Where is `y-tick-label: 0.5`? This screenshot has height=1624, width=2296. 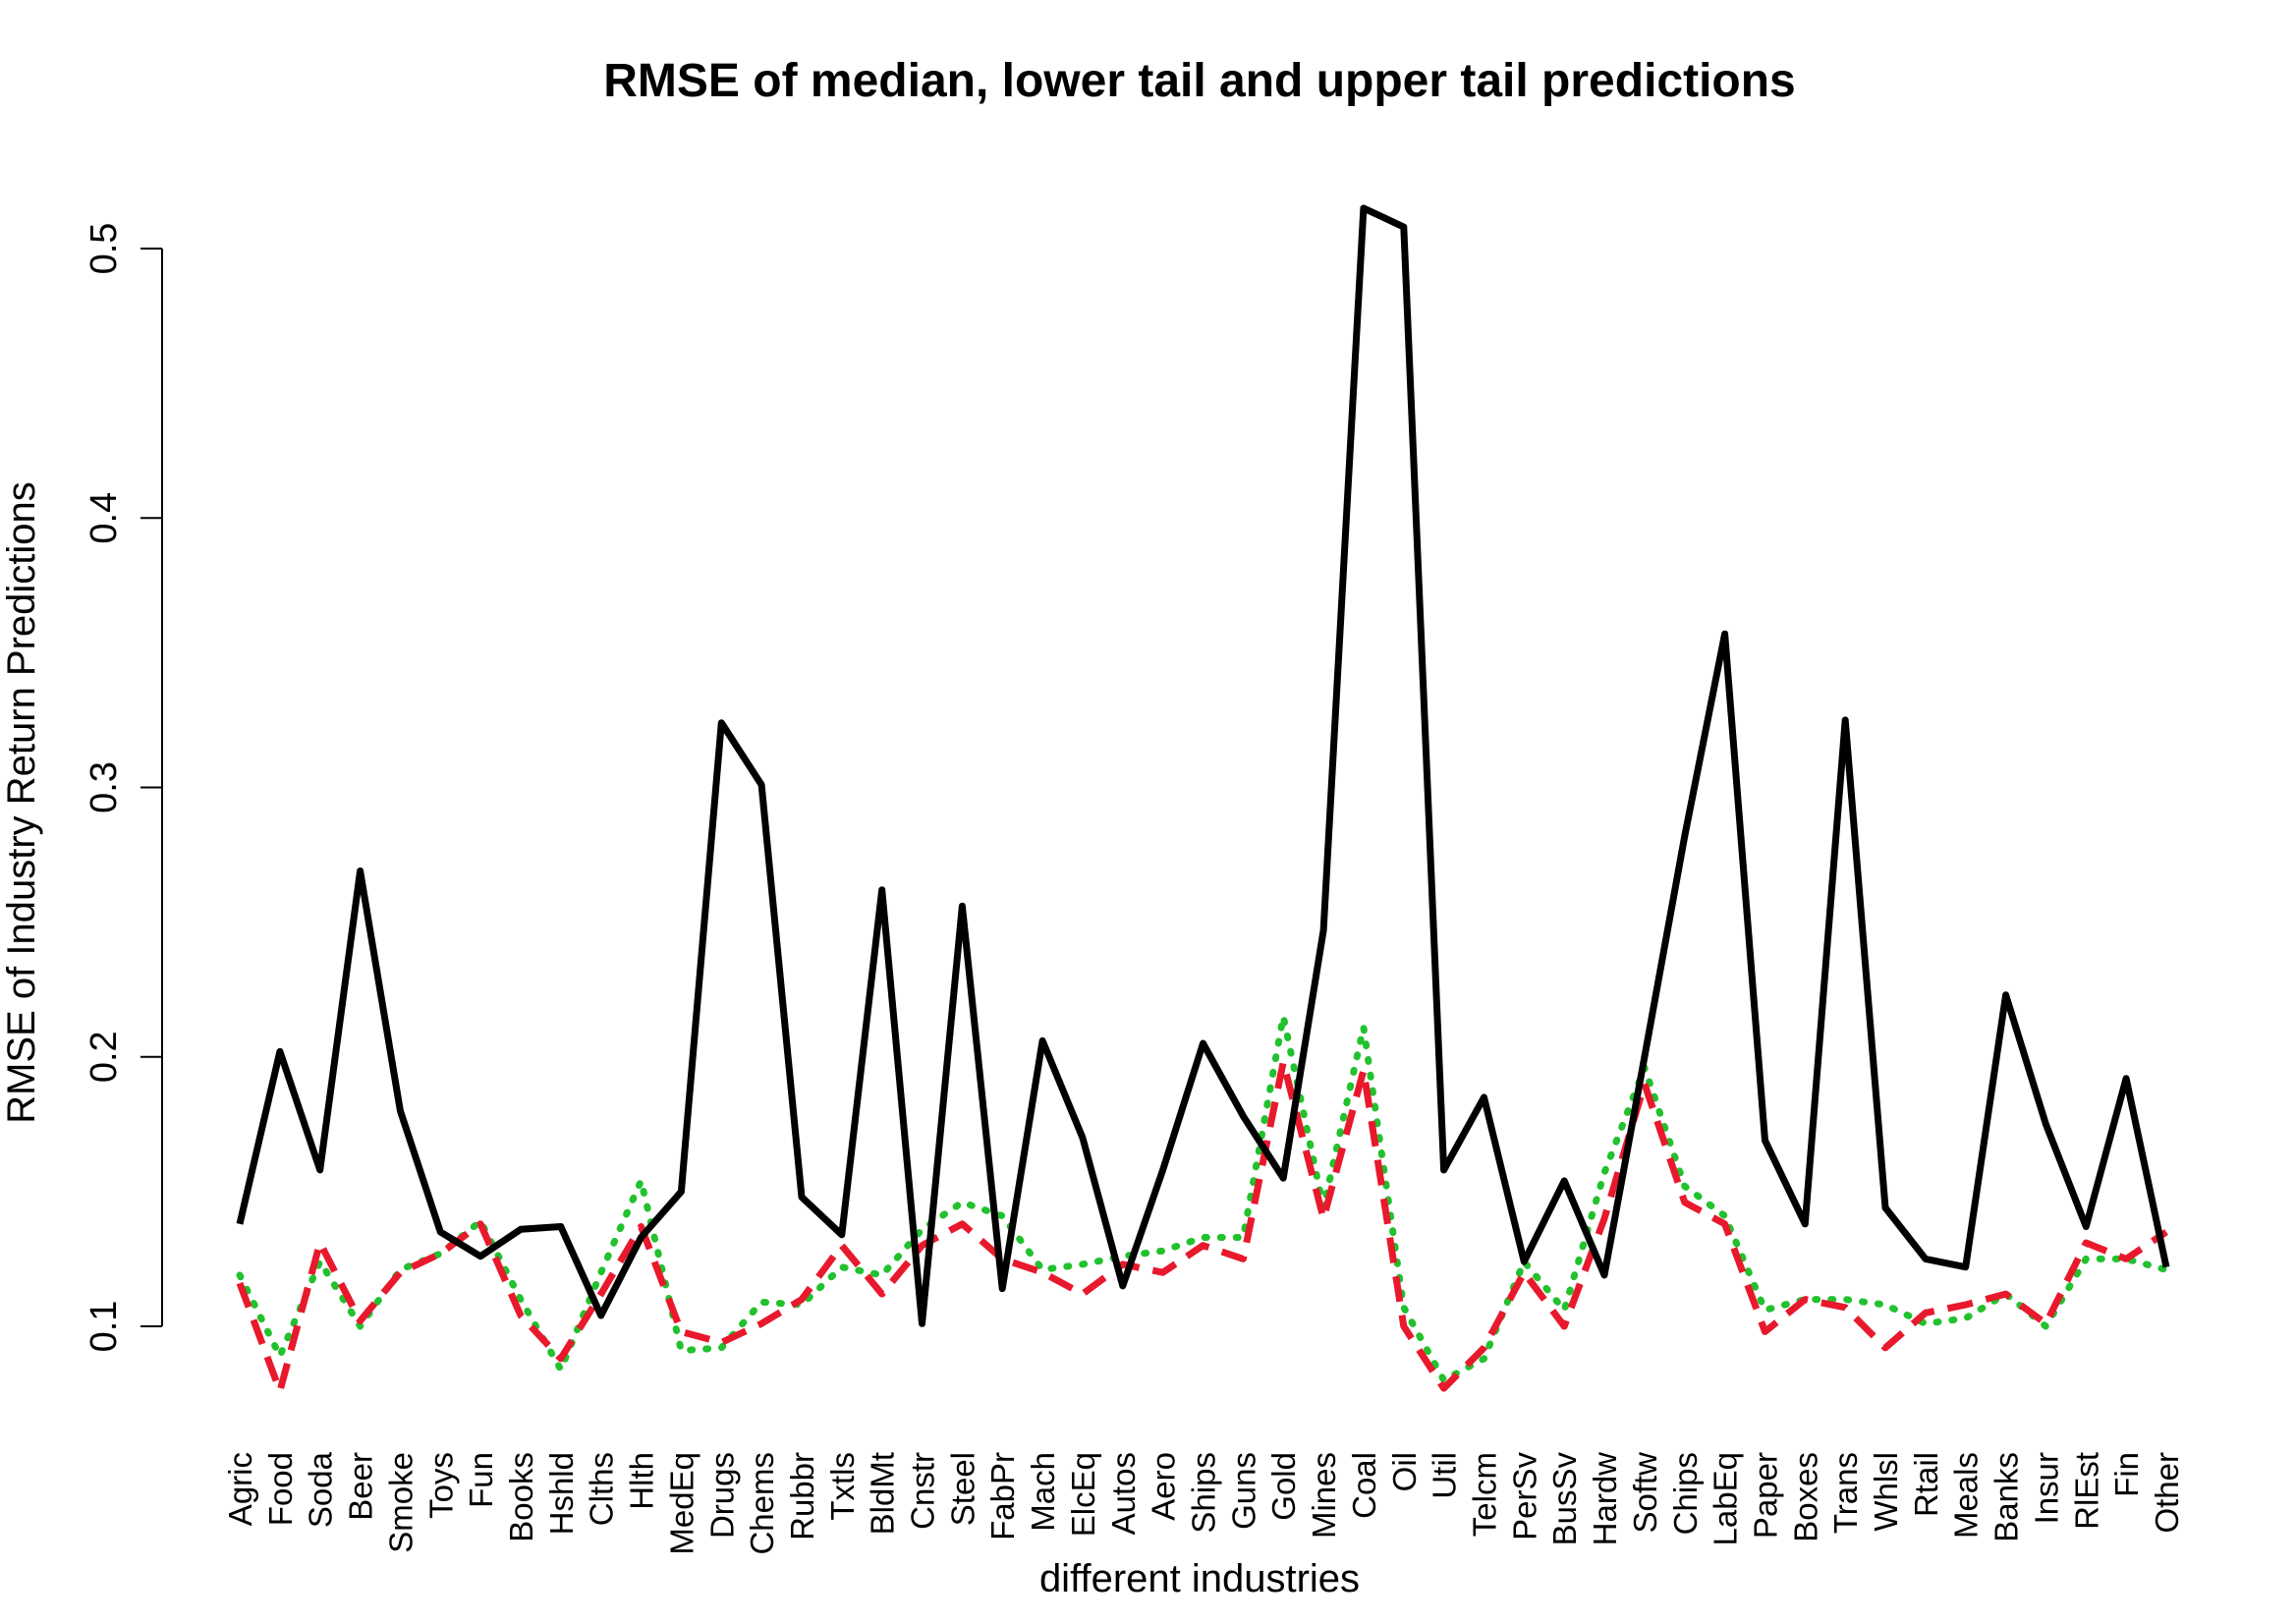
y-tick-label: 0.5 is located at coordinates (104, 249).